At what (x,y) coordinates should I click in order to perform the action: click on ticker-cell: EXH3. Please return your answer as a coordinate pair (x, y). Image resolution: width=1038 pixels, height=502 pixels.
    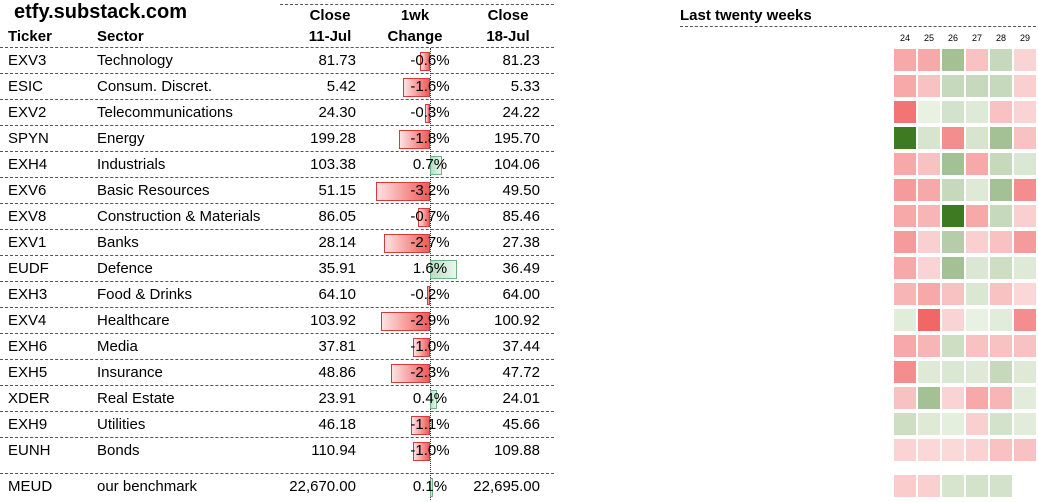
    Looking at the image, I should click on (28, 294).